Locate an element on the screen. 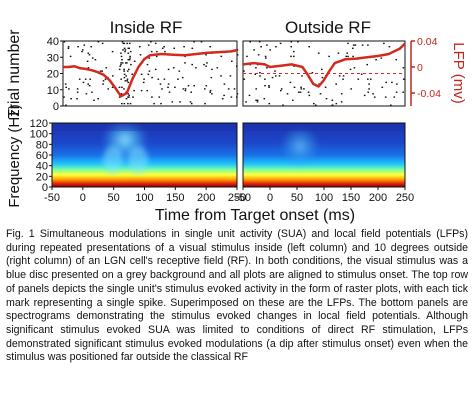 The width and height of the screenshot is (474, 402). x-tick-label: 200 is located at coordinates (378, 198).